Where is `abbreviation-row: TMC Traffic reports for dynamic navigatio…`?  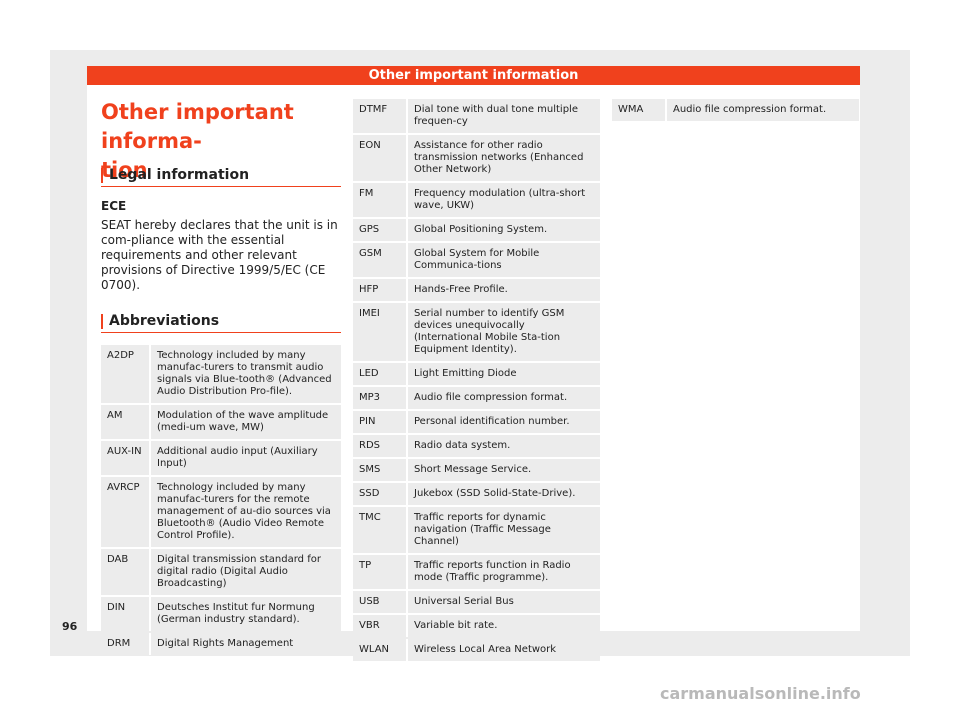 abbreviation-row: TMC Traffic reports for dynamic navigatio… is located at coordinates (476, 530).